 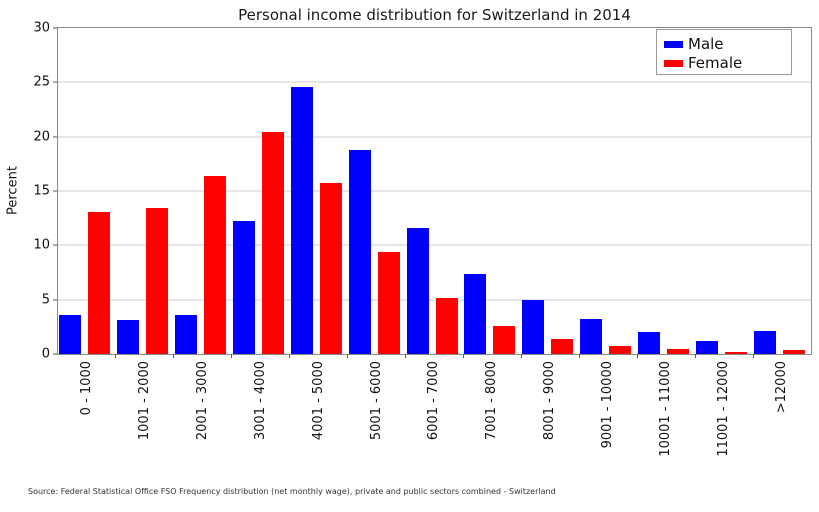 What do you see at coordinates (435, 234) in the screenshot?
I see `bar-group: 6001 - 7000` at bounding box center [435, 234].